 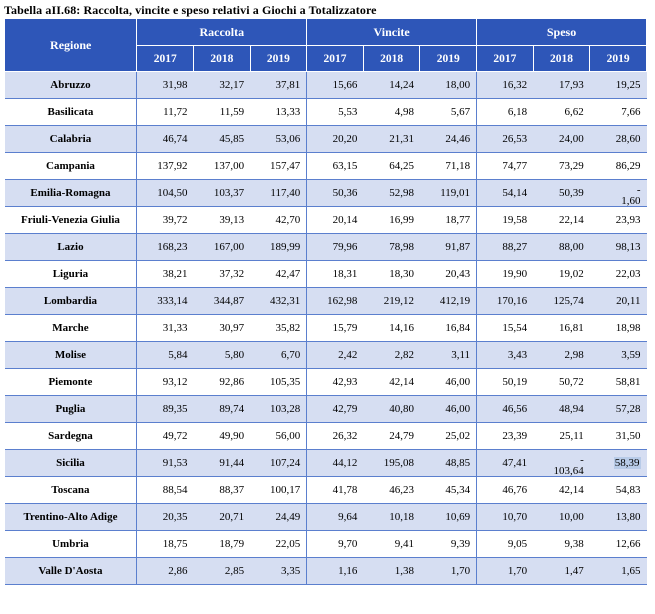 I want to click on region-cell: Emilia-Romagna, so click(x=70, y=193).